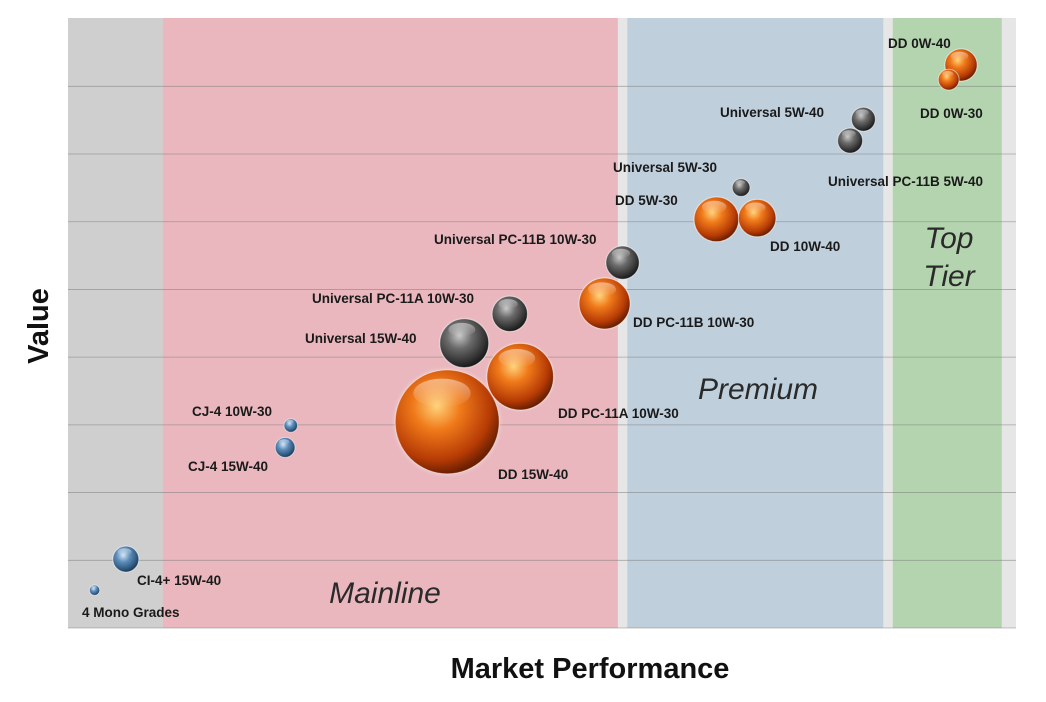 The width and height of the screenshot is (1046, 702). Describe the element at coordinates (772, 112) in the screenshot. I see `bubble-label: Universal 5W-40` at that location.